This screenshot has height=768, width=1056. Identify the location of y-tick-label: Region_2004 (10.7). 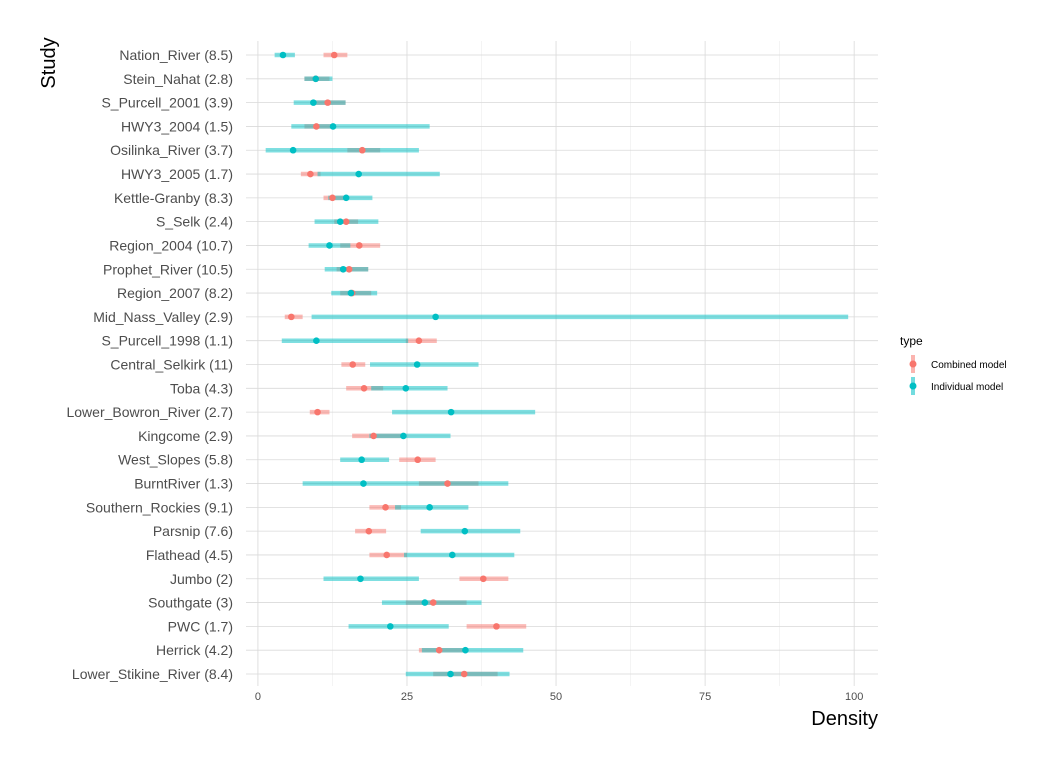
(171, 245).